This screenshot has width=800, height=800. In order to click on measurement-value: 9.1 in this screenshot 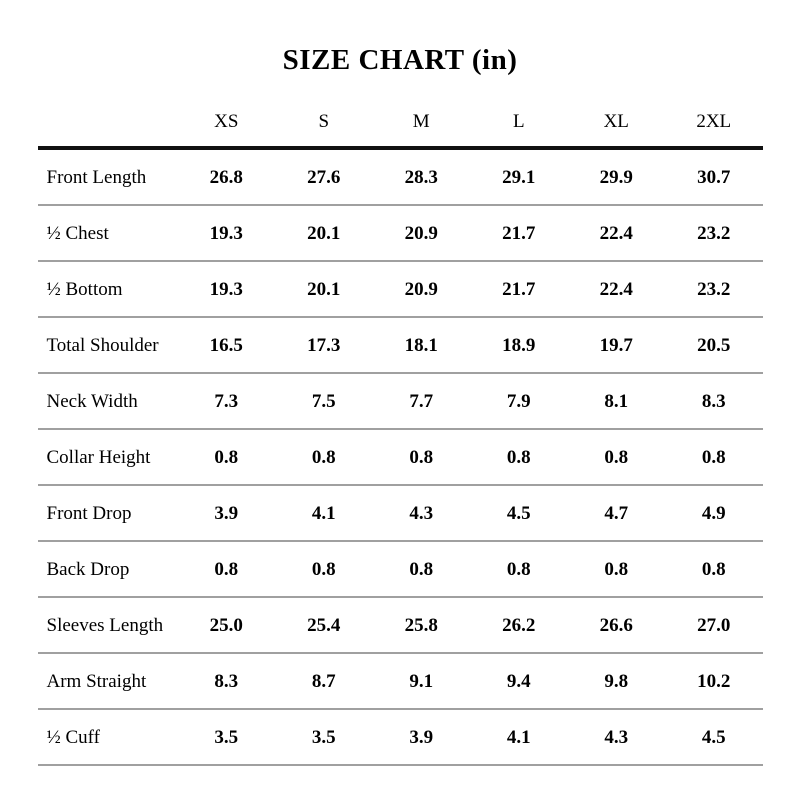, I will do `click(421, 681)`.